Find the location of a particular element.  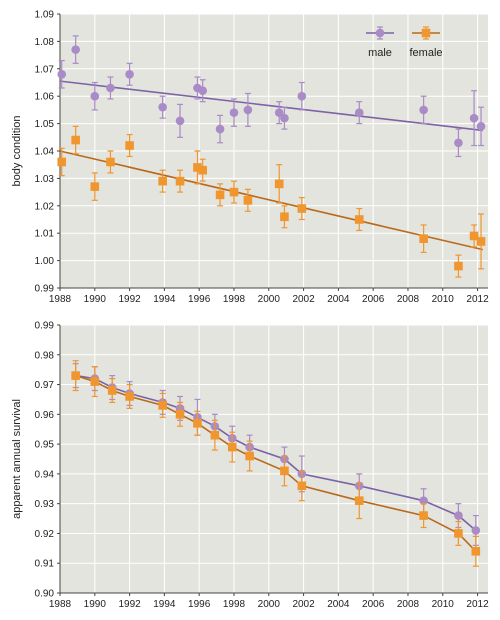

body-condition-y-tick-label-7: 1.06 is located at coordinates (45, 97).